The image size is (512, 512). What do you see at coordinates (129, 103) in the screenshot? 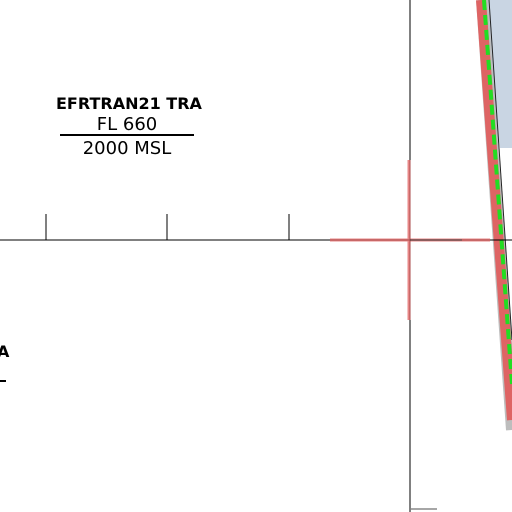
I see `airspace-name-label: EFRTRAN21 TRA` at bounding box center [129, 103].